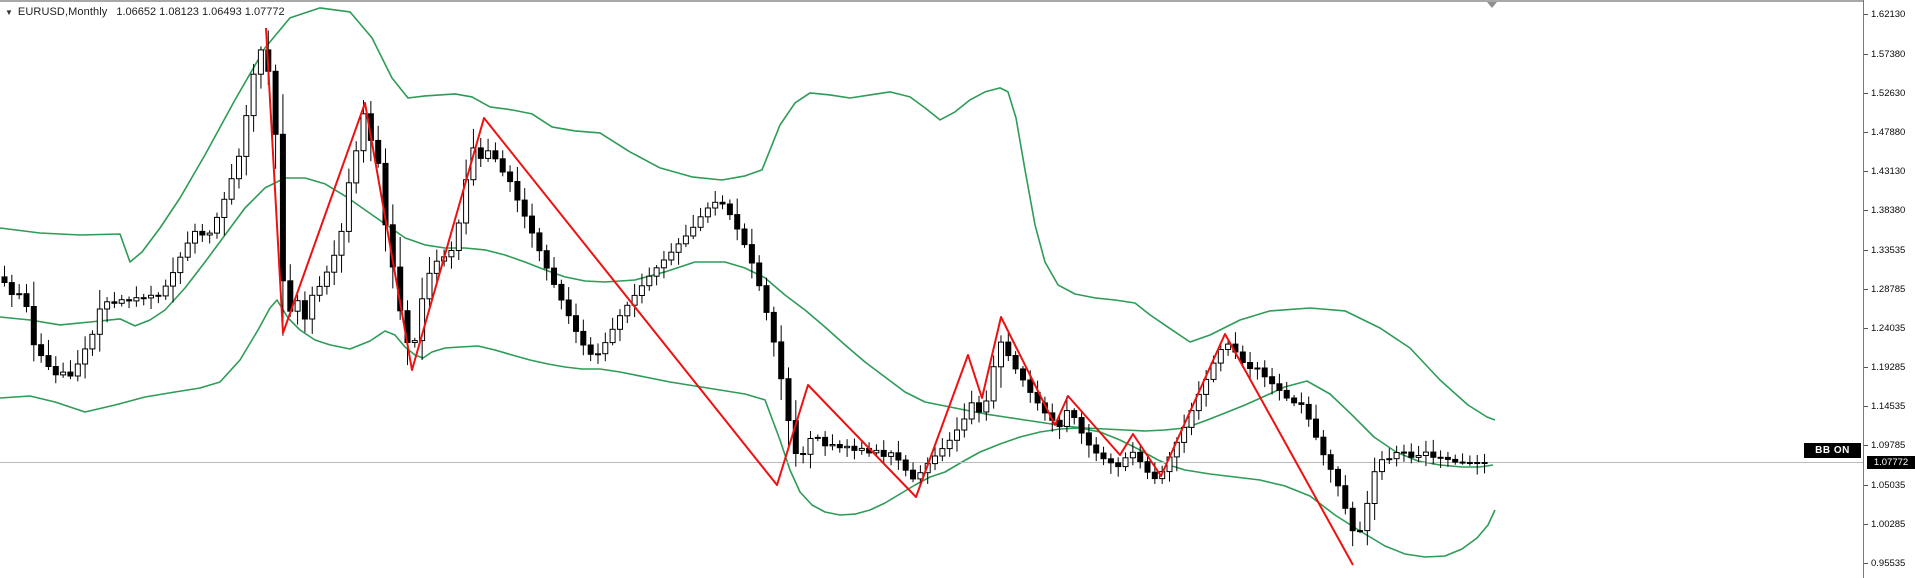 This screenshot has height=578, width=1915. I want to click on current-price-tag: 1.07772, so click(1891, 462).